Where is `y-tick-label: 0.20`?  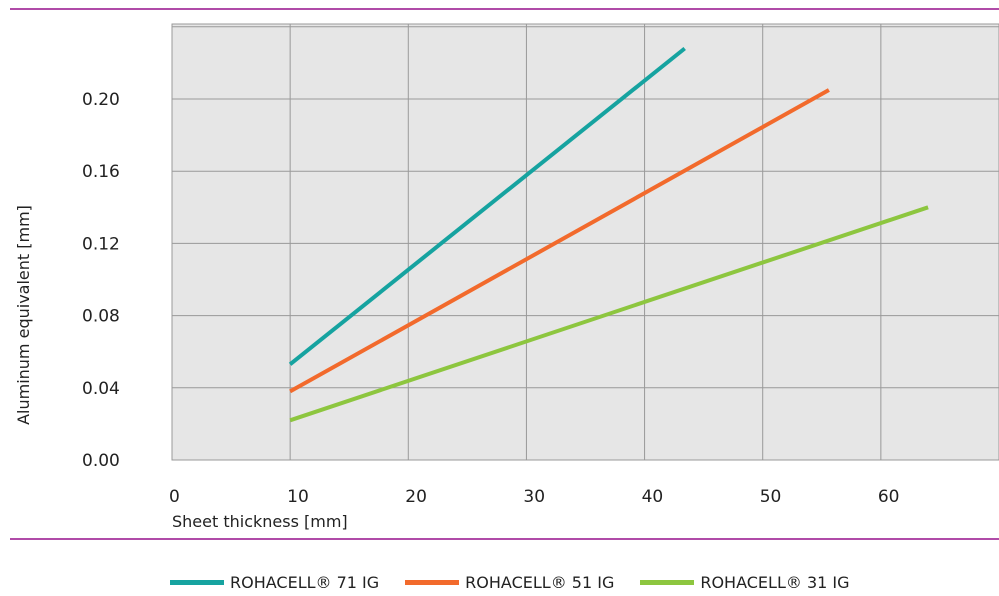
y-tick-label: 0.20 is located at coordinates (101, 100).